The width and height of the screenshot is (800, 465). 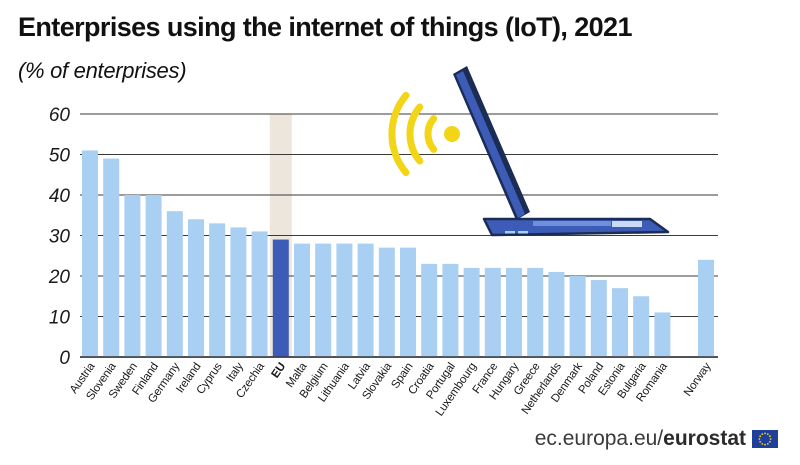 I want to click on y-tick-label: 0, so click(x=64, y=358).